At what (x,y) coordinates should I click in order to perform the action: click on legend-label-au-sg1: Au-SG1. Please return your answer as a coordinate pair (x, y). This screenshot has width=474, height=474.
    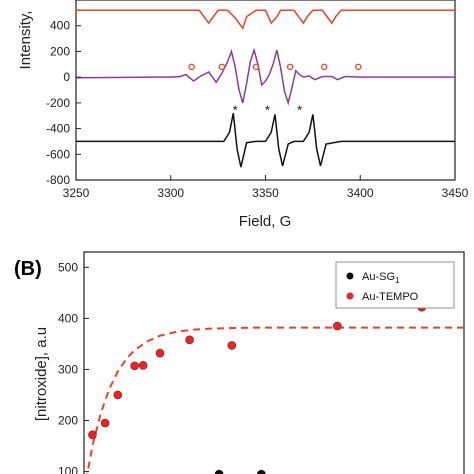
    Looking at the image, I should click on (381, 278).